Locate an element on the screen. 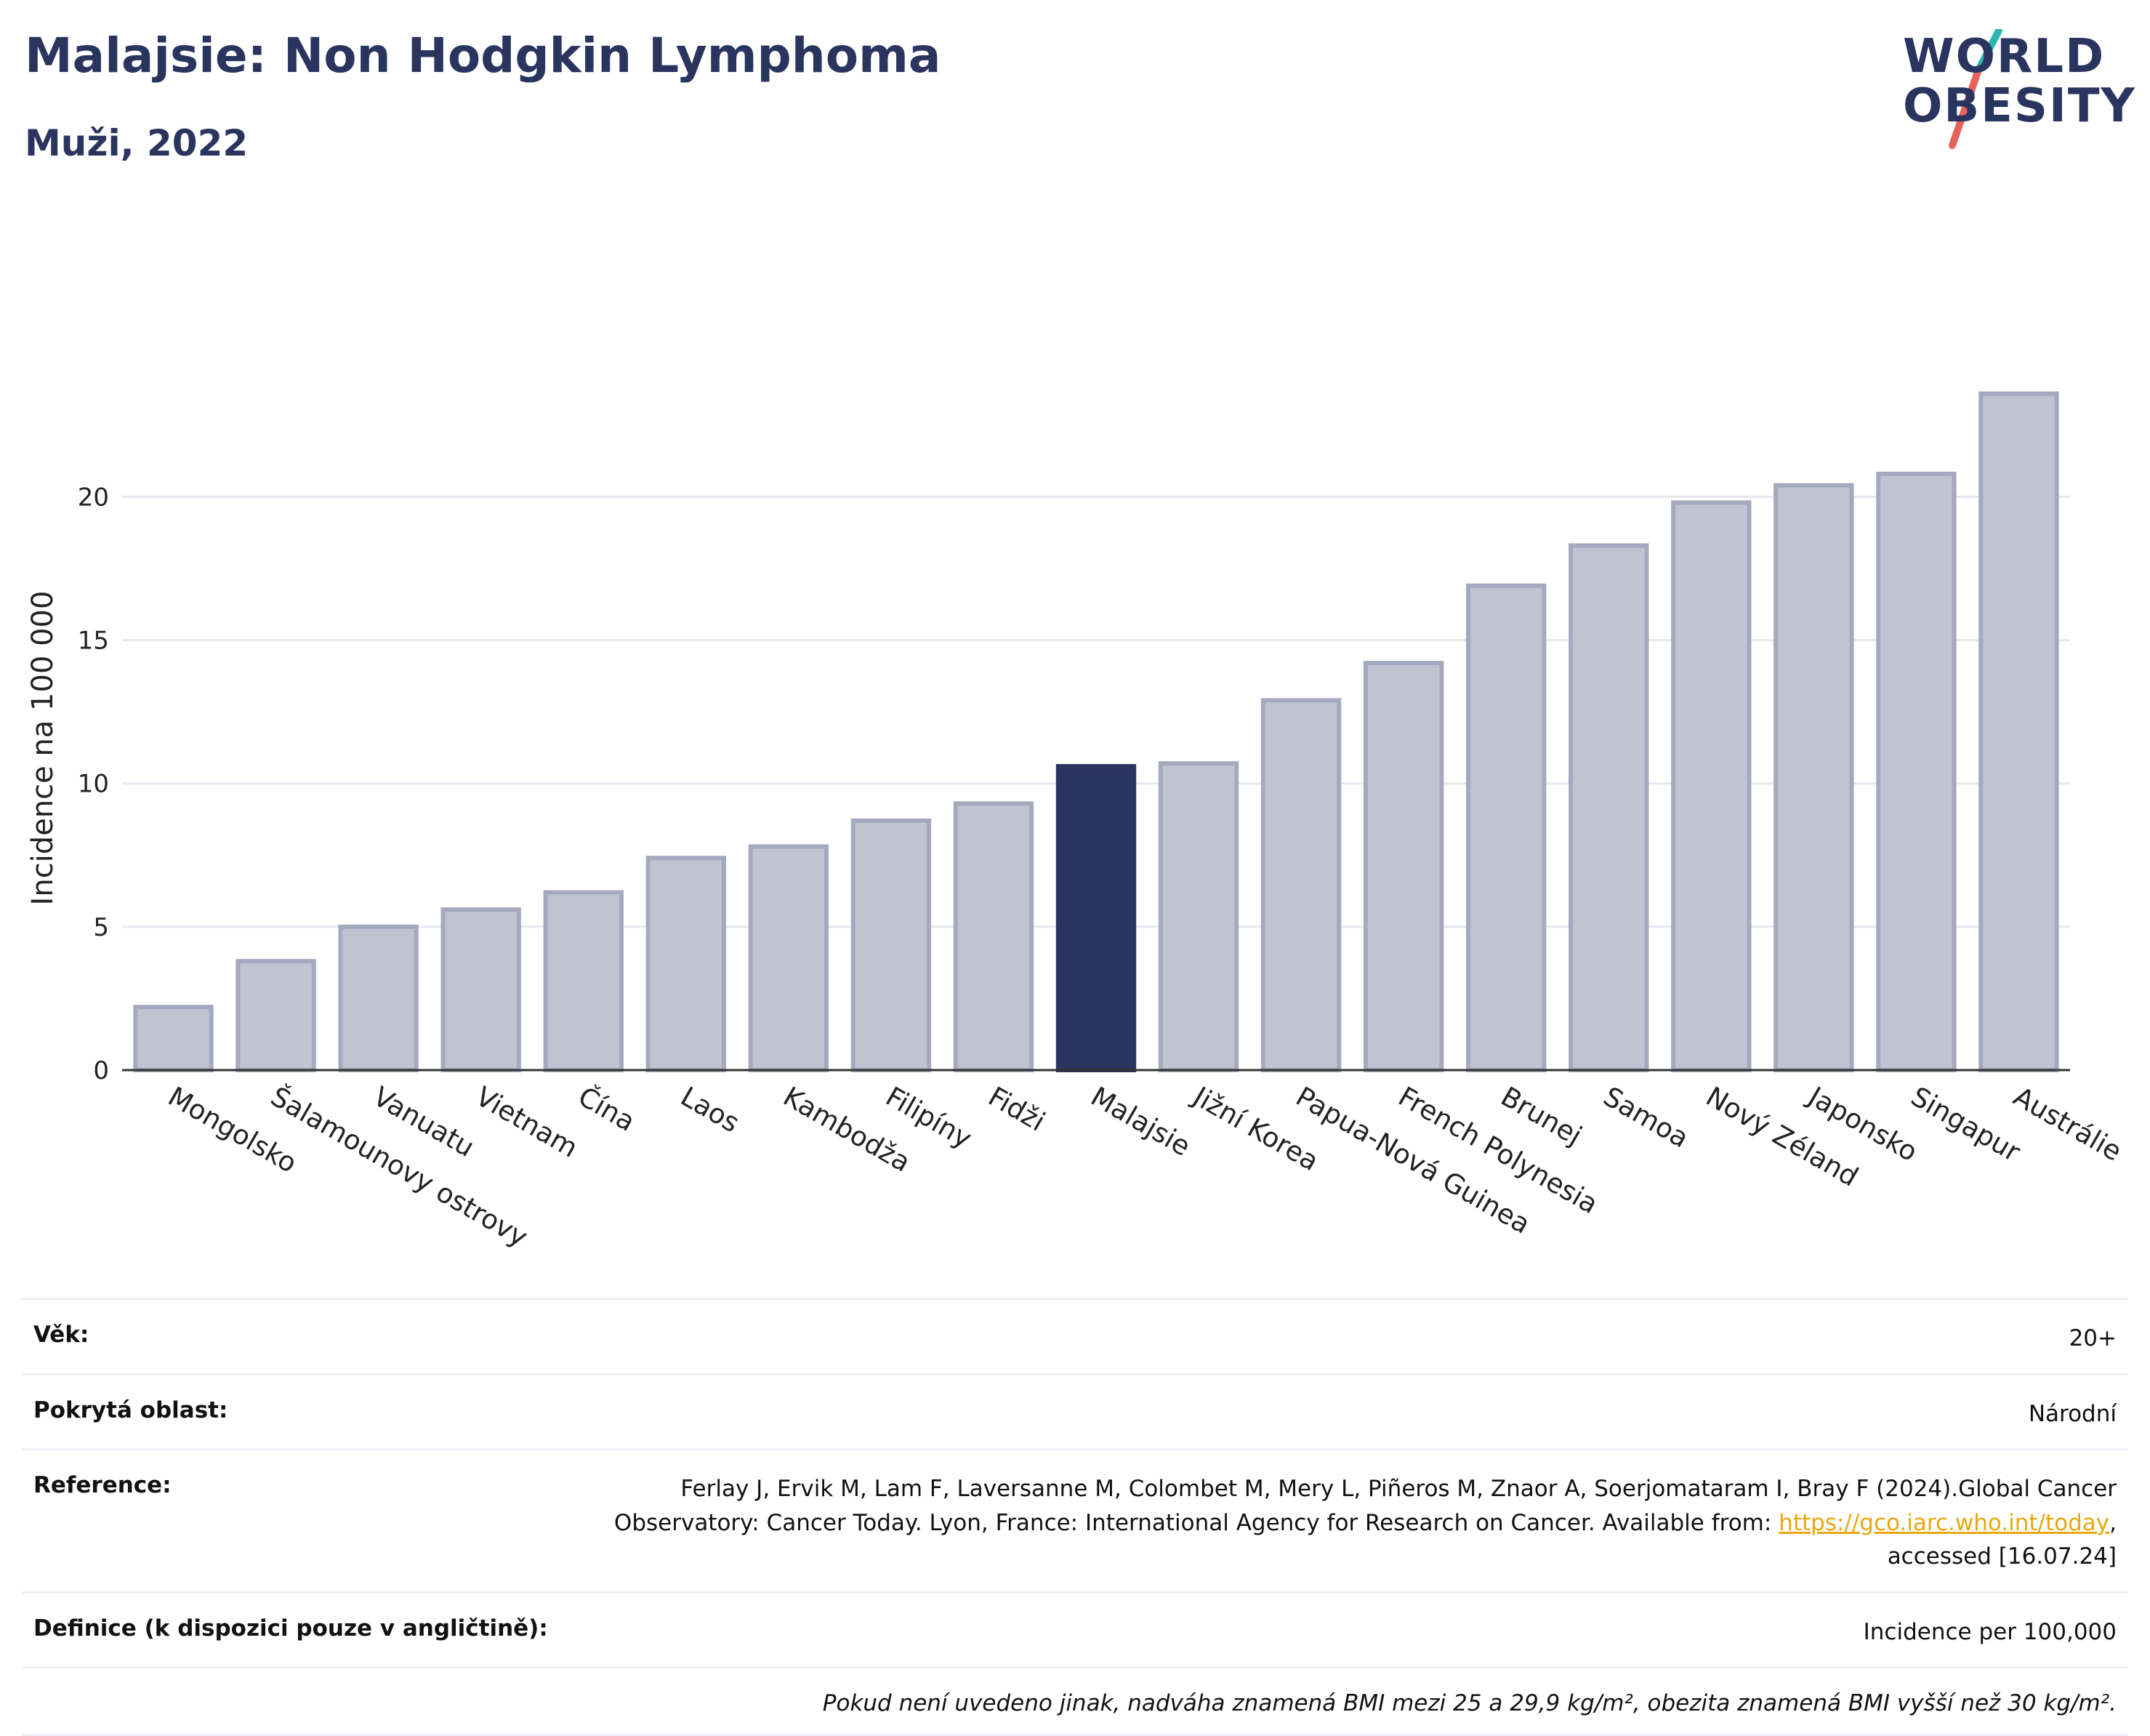 The width and height of the screenshot is (2150, 1736). y-tick-label: 5 is located at coordinates (101, 927).